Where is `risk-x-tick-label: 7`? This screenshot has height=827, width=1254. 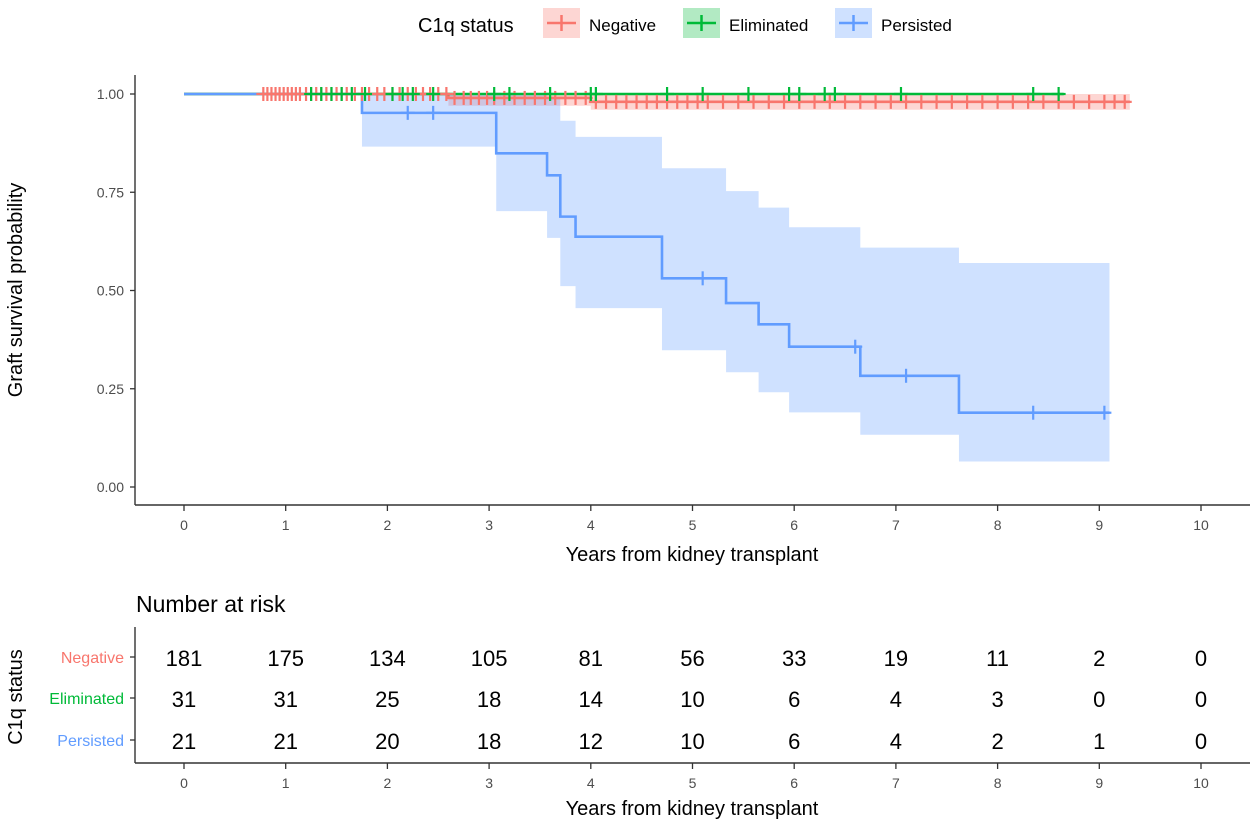
risk-x-tick-label: 7 is located at coordinates (896, 783).